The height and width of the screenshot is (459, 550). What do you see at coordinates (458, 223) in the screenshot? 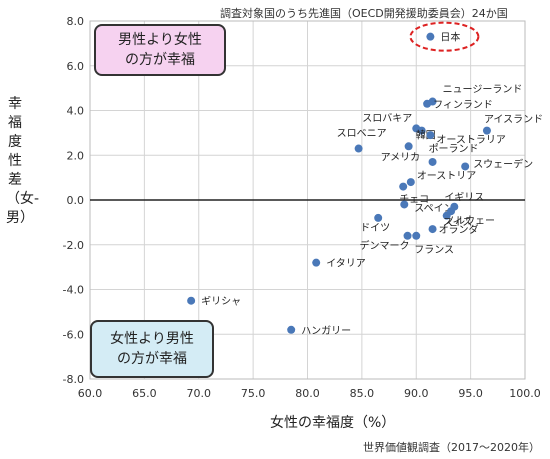
I see `point-label: スイス` at bounding box center [458, 223].